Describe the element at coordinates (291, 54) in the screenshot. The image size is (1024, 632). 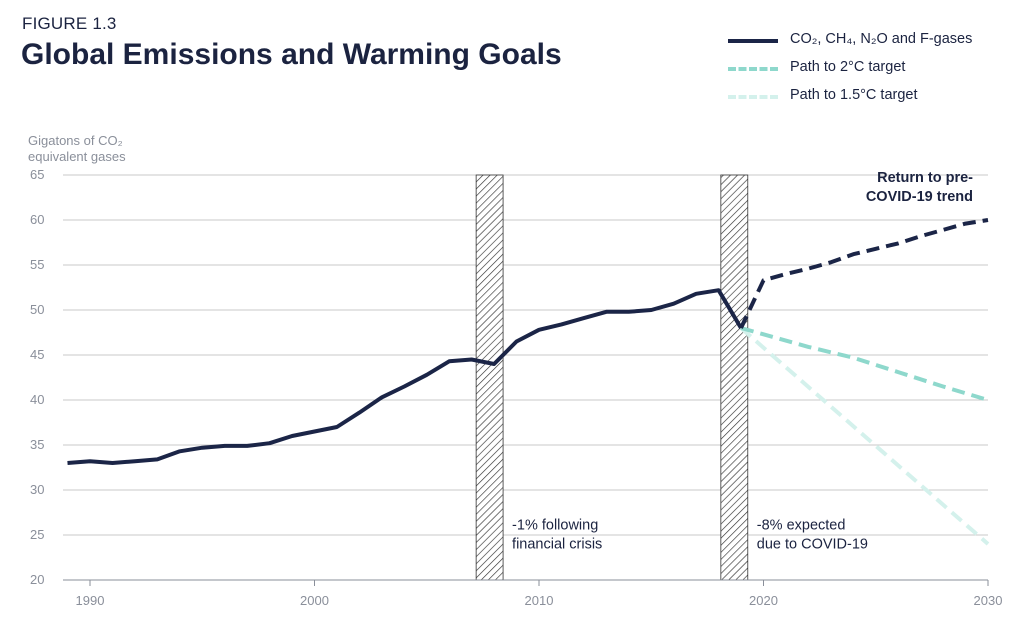
I see `chart-title: Global Emissions and Warming Goals` at that location.